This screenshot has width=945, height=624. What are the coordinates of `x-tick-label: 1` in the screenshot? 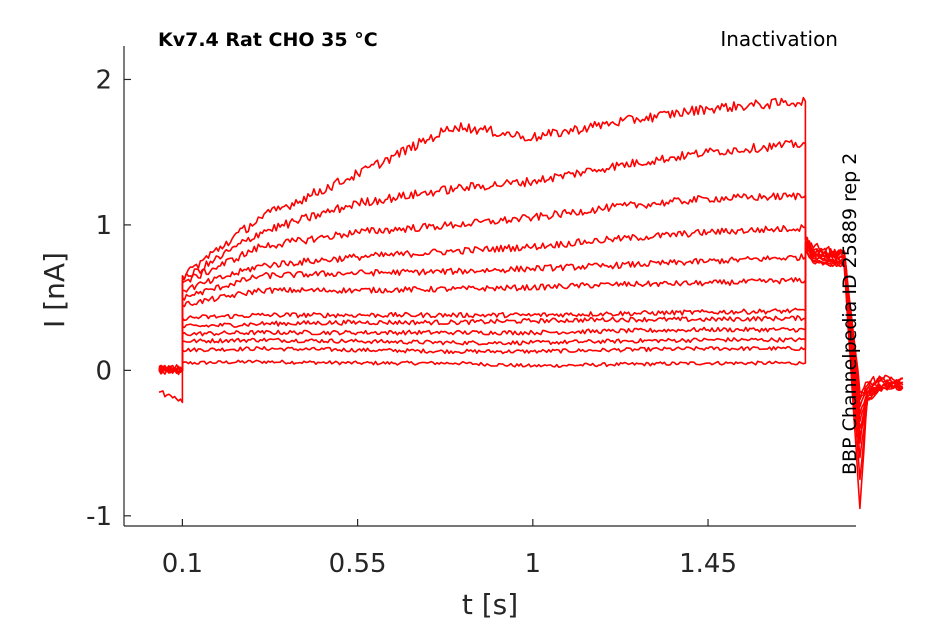 It's located at (533, 564).